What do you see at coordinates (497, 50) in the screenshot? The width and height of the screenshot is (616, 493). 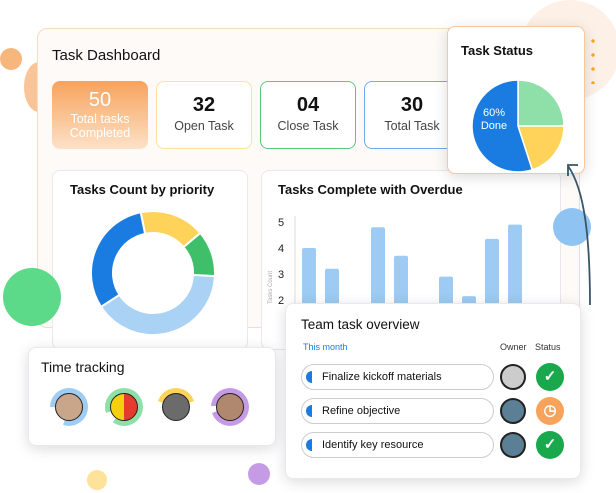 I see `card-title: Task Status` at bounding box center [497, 50].